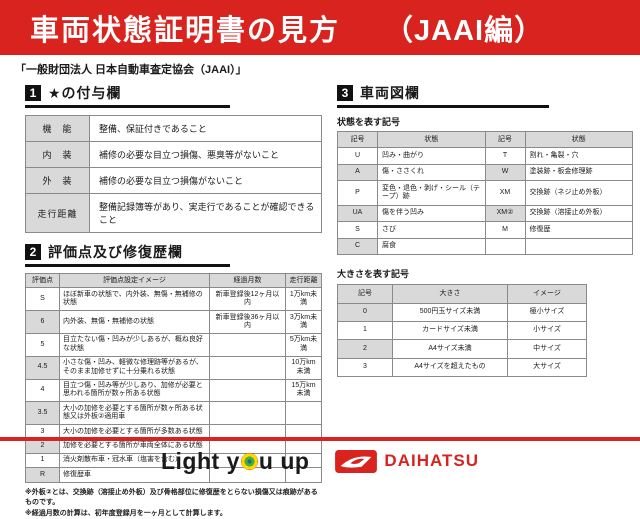  What do you see at coordinates (578, 213) in the screenshot?
I see `condition-cell: 交換跡（溶接止め外板）` at bounding box center [578, 213].